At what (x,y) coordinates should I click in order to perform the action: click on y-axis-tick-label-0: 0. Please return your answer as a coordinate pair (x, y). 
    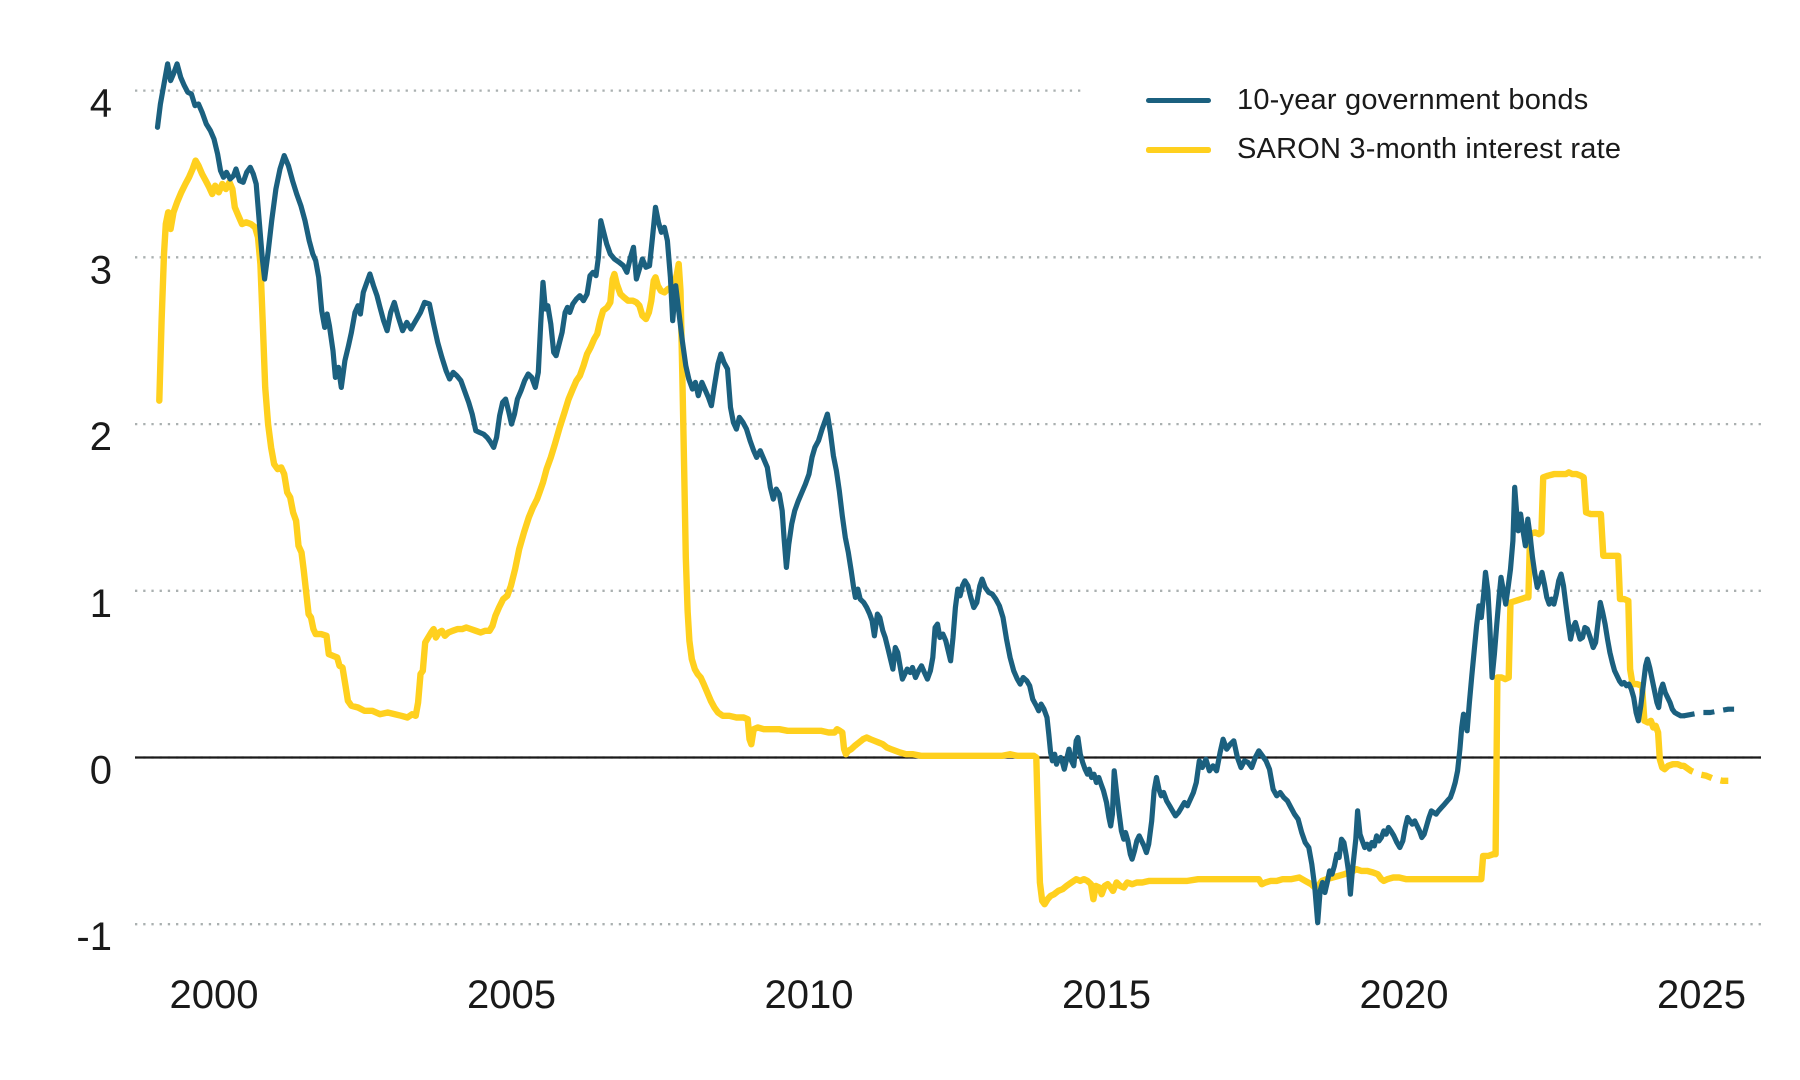
    Looking at the image, I should click on (101, 771).